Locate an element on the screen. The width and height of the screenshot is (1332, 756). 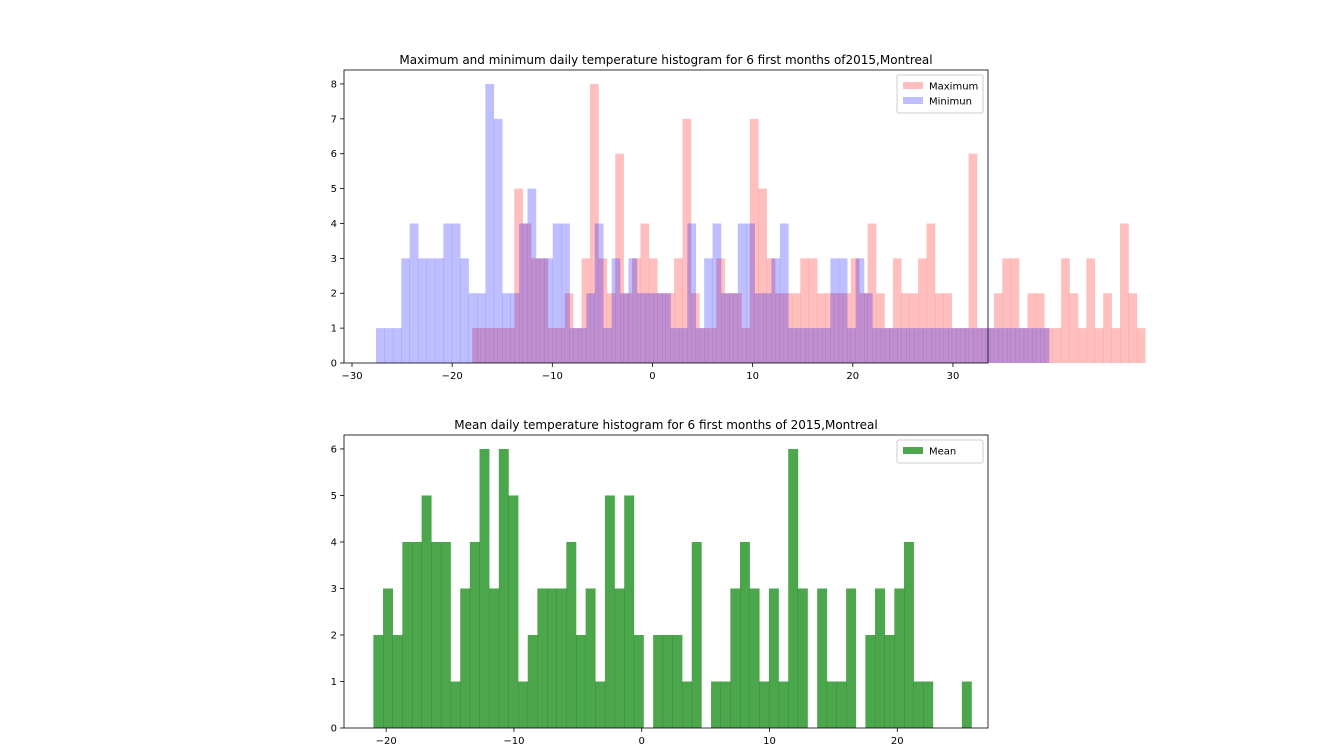
legend-label: Minimun is located at coordinates (950, 102).